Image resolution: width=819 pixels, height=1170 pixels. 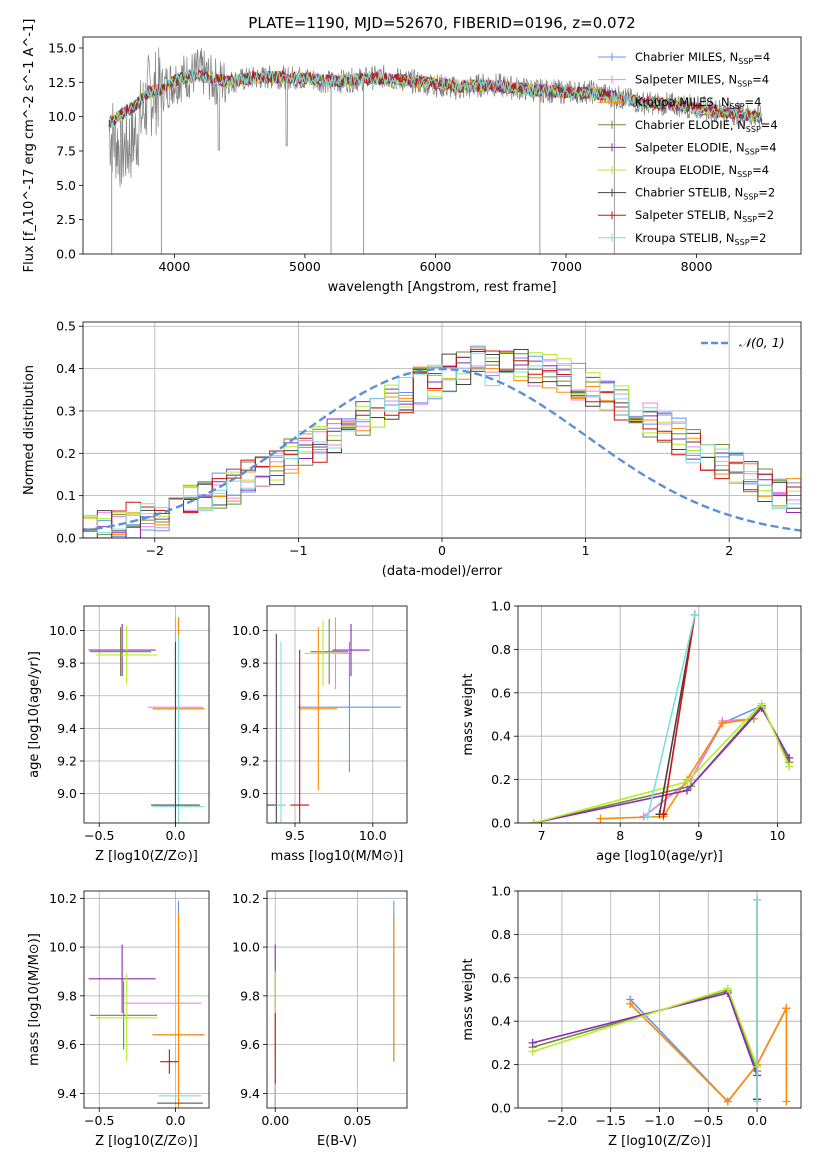 I want to click on legend-label: Chabrier ELODIE, NSSP=4, so click(x=706, y=126).